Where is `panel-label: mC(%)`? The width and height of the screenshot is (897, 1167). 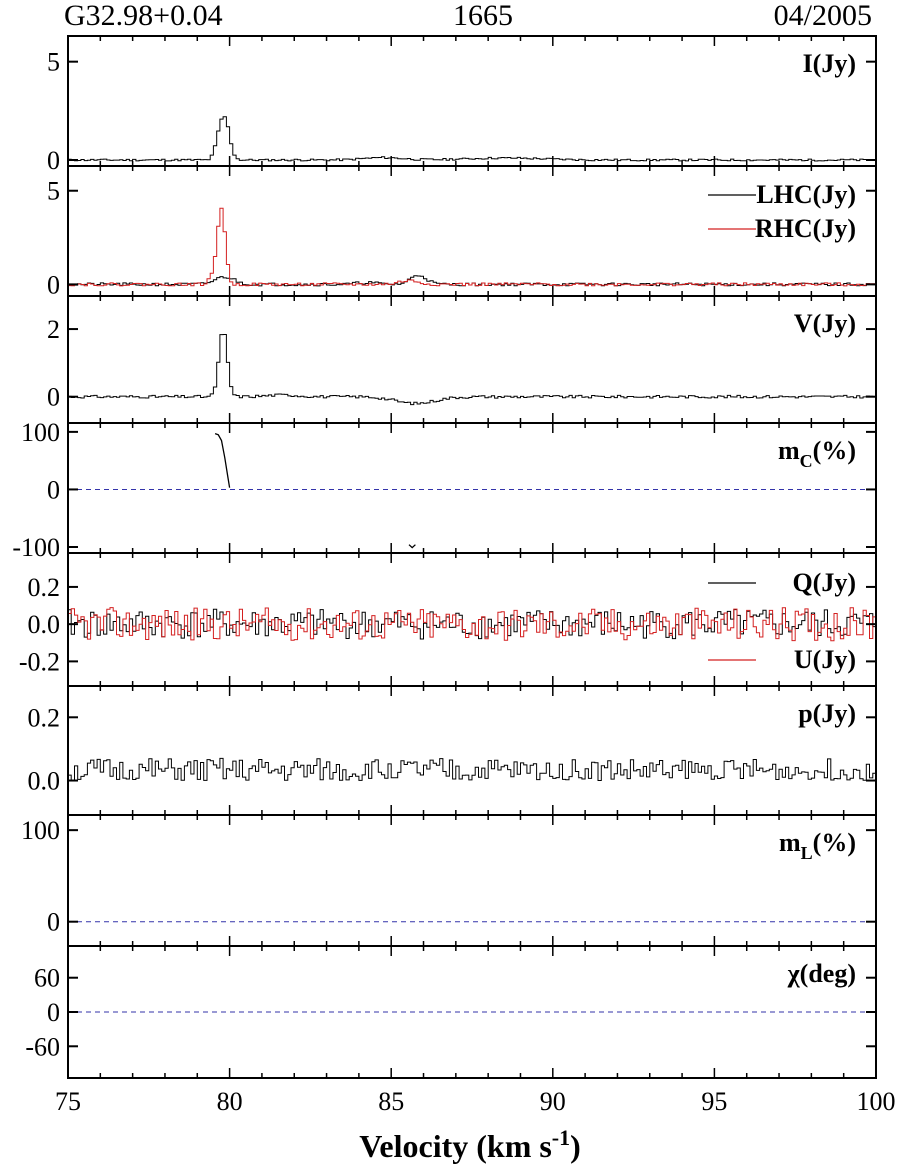
panel-label: mC(%) is located at coordinates (817, 453).